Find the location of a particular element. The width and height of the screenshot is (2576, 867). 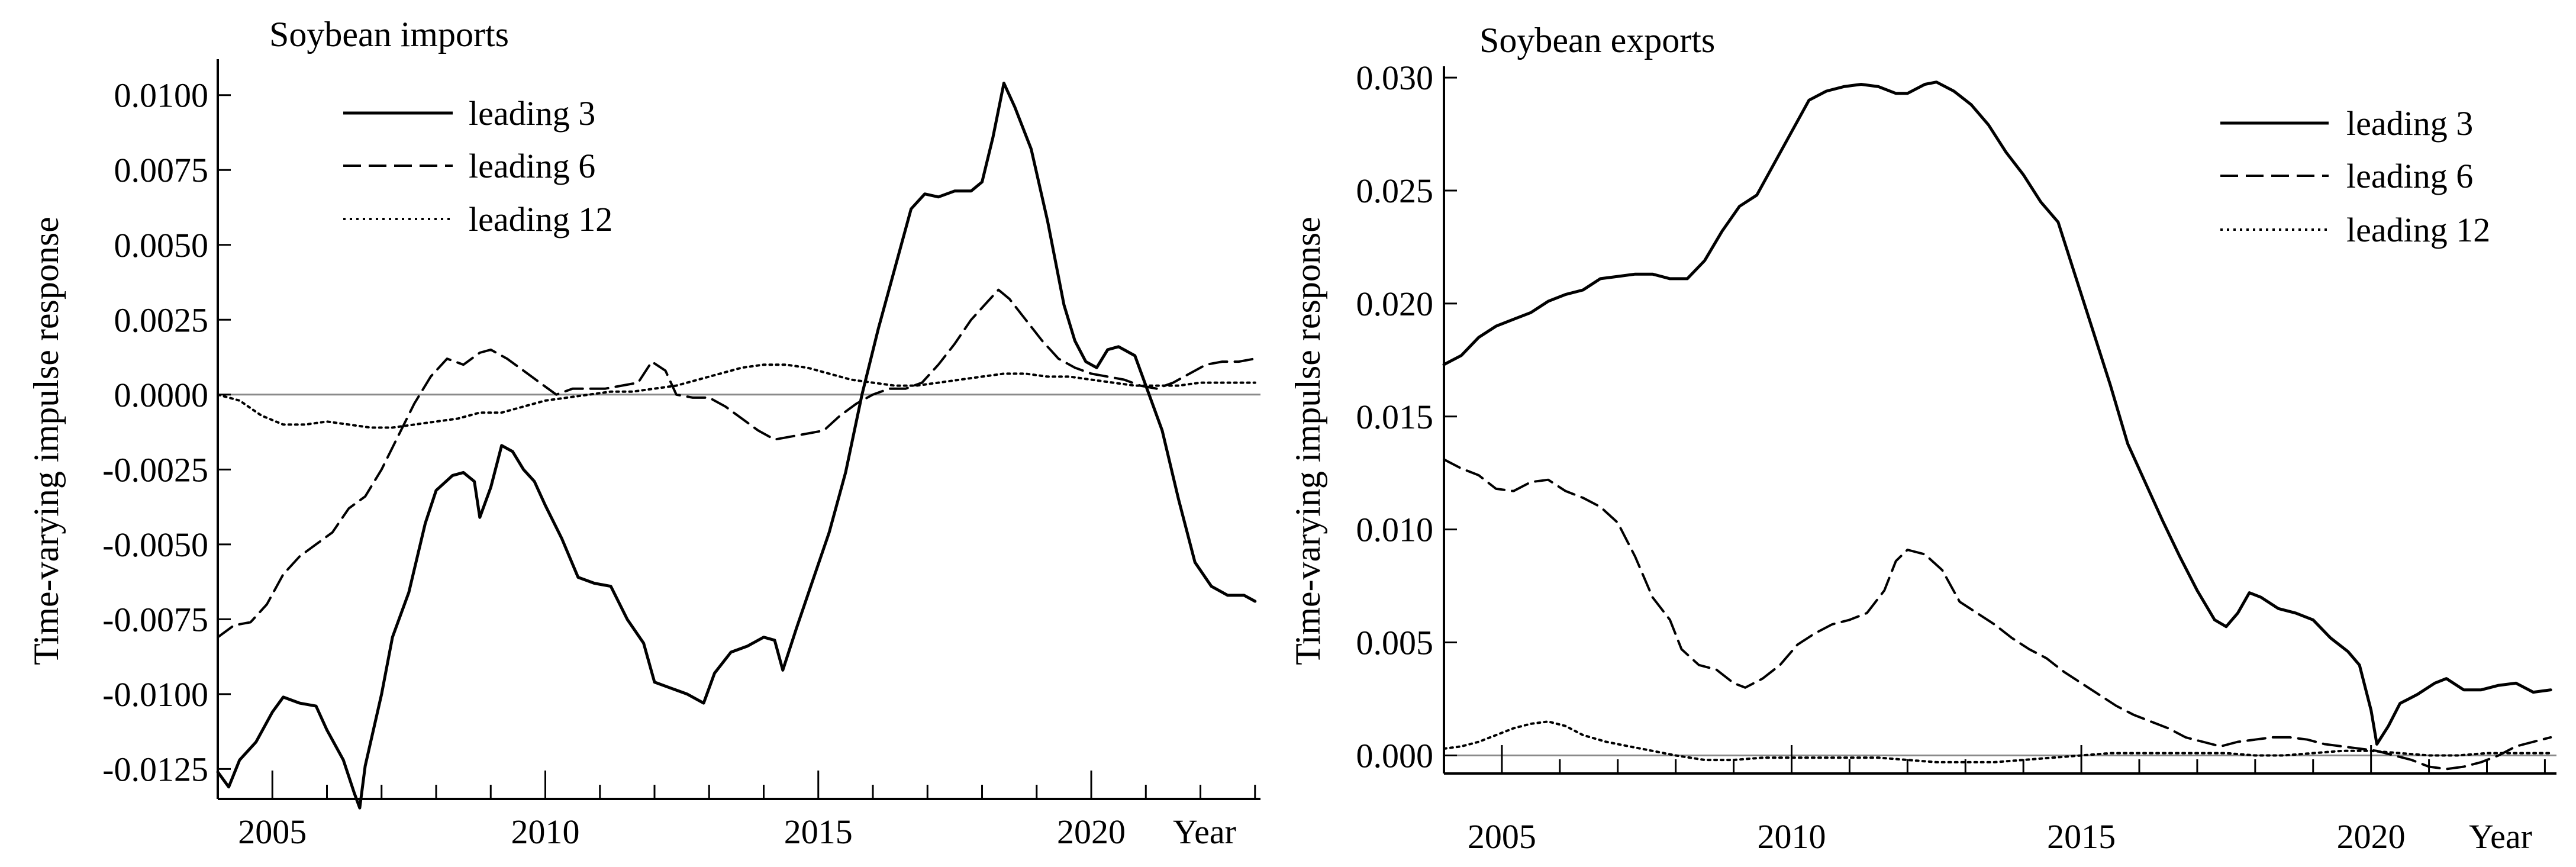

y-tick-label: 0.015 is located at coordinates (1395, 417).